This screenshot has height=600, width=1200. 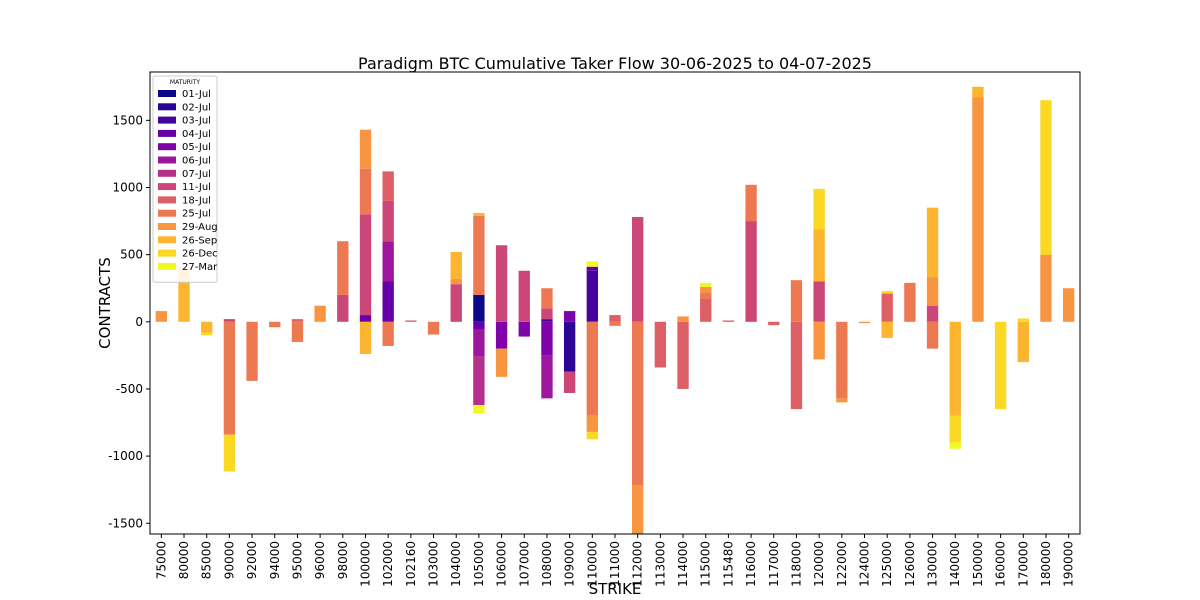 What do you see at coordinates (343, 308) in the screenshot?
I see `bar-segment-98000-11-Jul` at bounding box center [343, 308].